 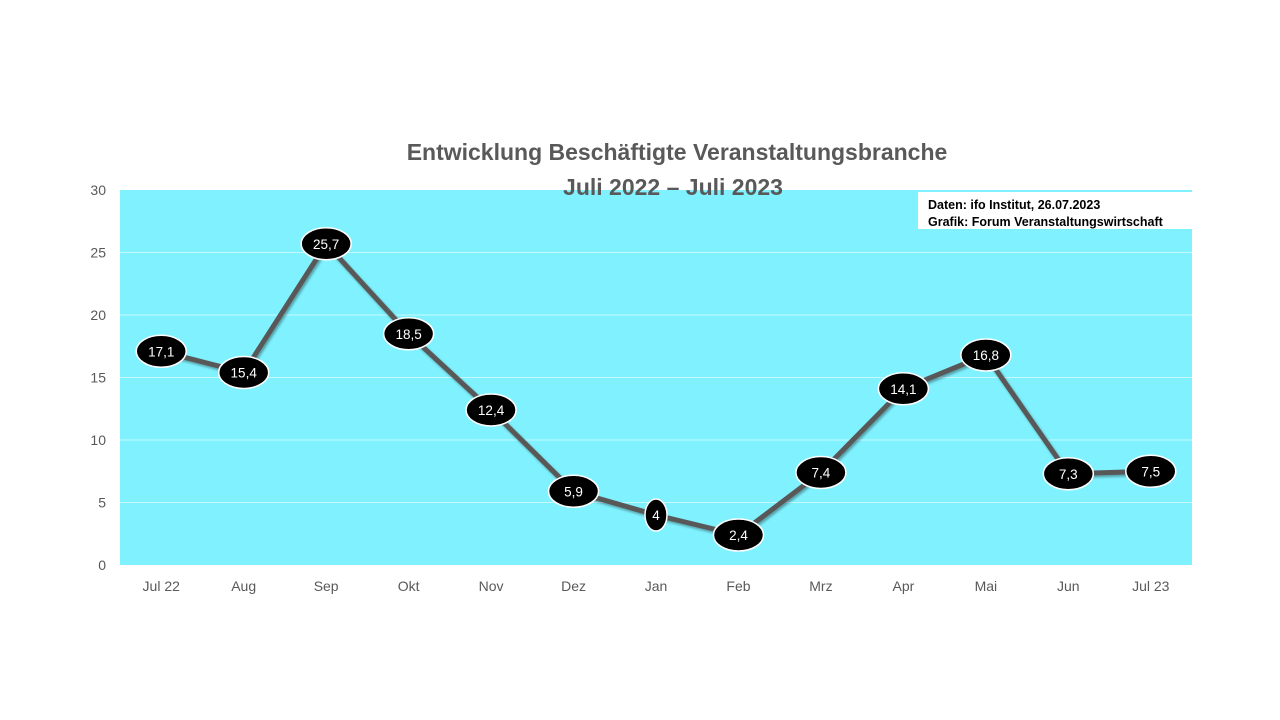 What do you see at coordinates (1046, 222) in the screenshot?
I see `source-line-2: Grafik: Forum Veranstaltungswirtschaft` at bounding box center [1046, 222].